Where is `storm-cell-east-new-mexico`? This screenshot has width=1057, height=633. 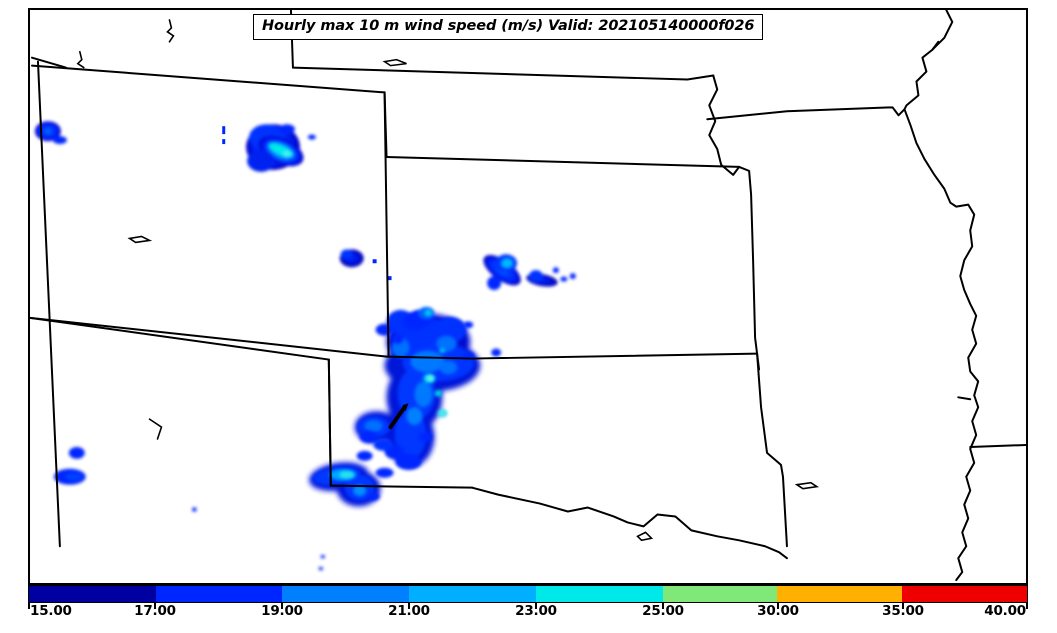
storm-cell-east-new-mexico is located at coordinates (345, 484).